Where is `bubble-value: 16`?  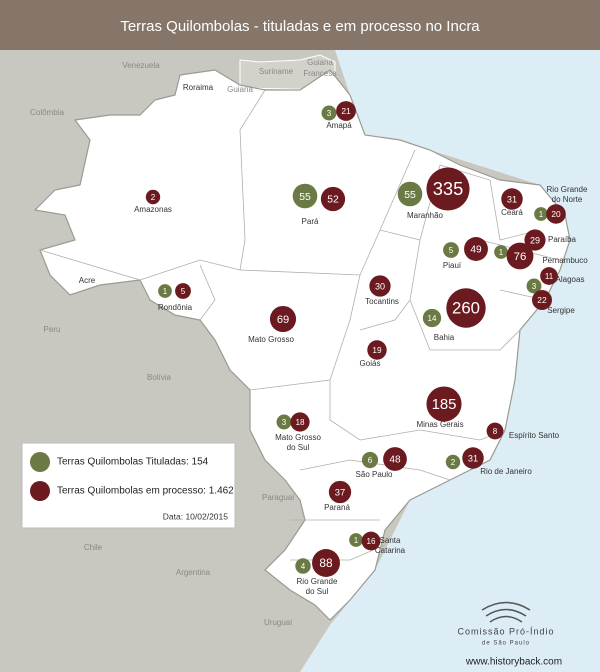
bubble-value: 16 is located at coordinates (371, 541).